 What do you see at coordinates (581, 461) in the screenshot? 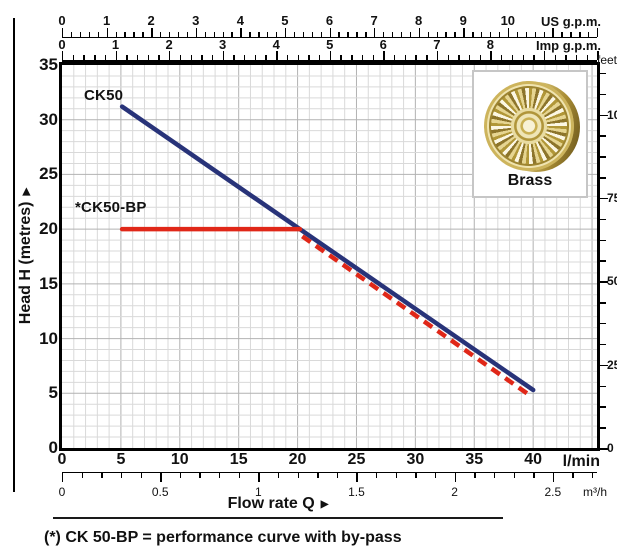
I see `lmin-unit-label: l/min` at bounding box center [581, 461].